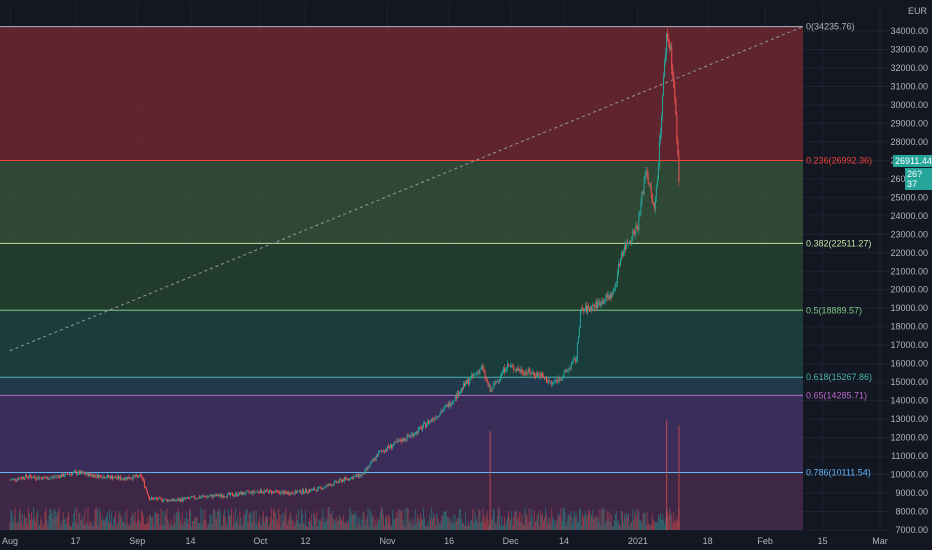 The image size is (932, 550). What do you see at coordinates (445, 541) in the screenshot?
I see `time-axis: Aug 17 Sep 14 Oct 12 Nov 16 Dec 14 2021 18 Feb 15 Mar` at bounding box center [445, 541].